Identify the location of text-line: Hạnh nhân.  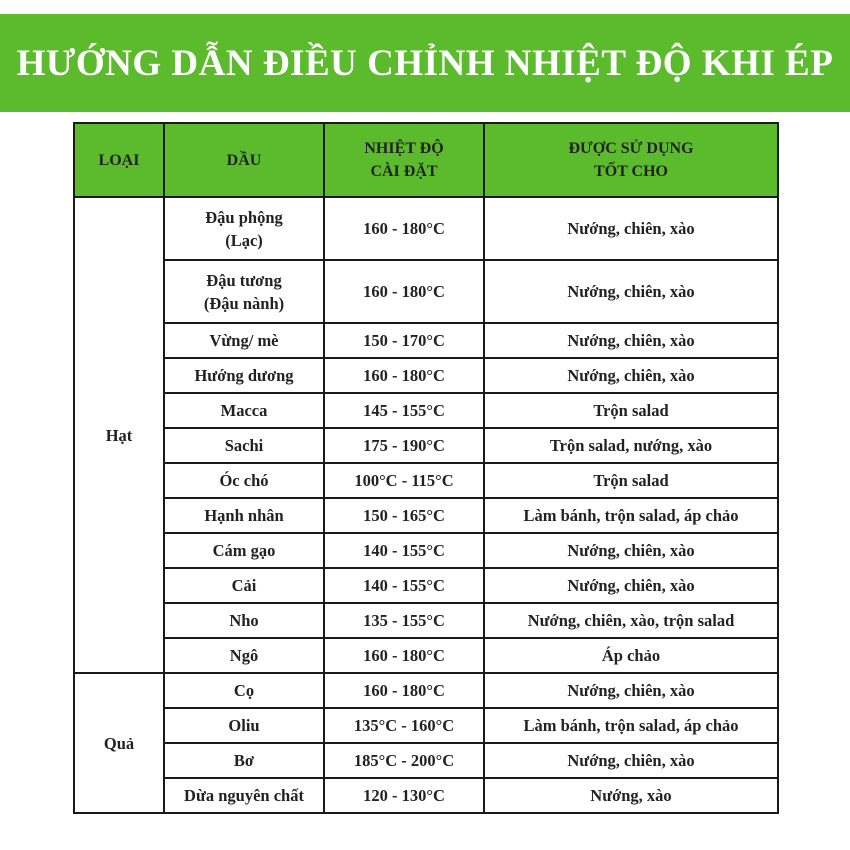
(244, 515).